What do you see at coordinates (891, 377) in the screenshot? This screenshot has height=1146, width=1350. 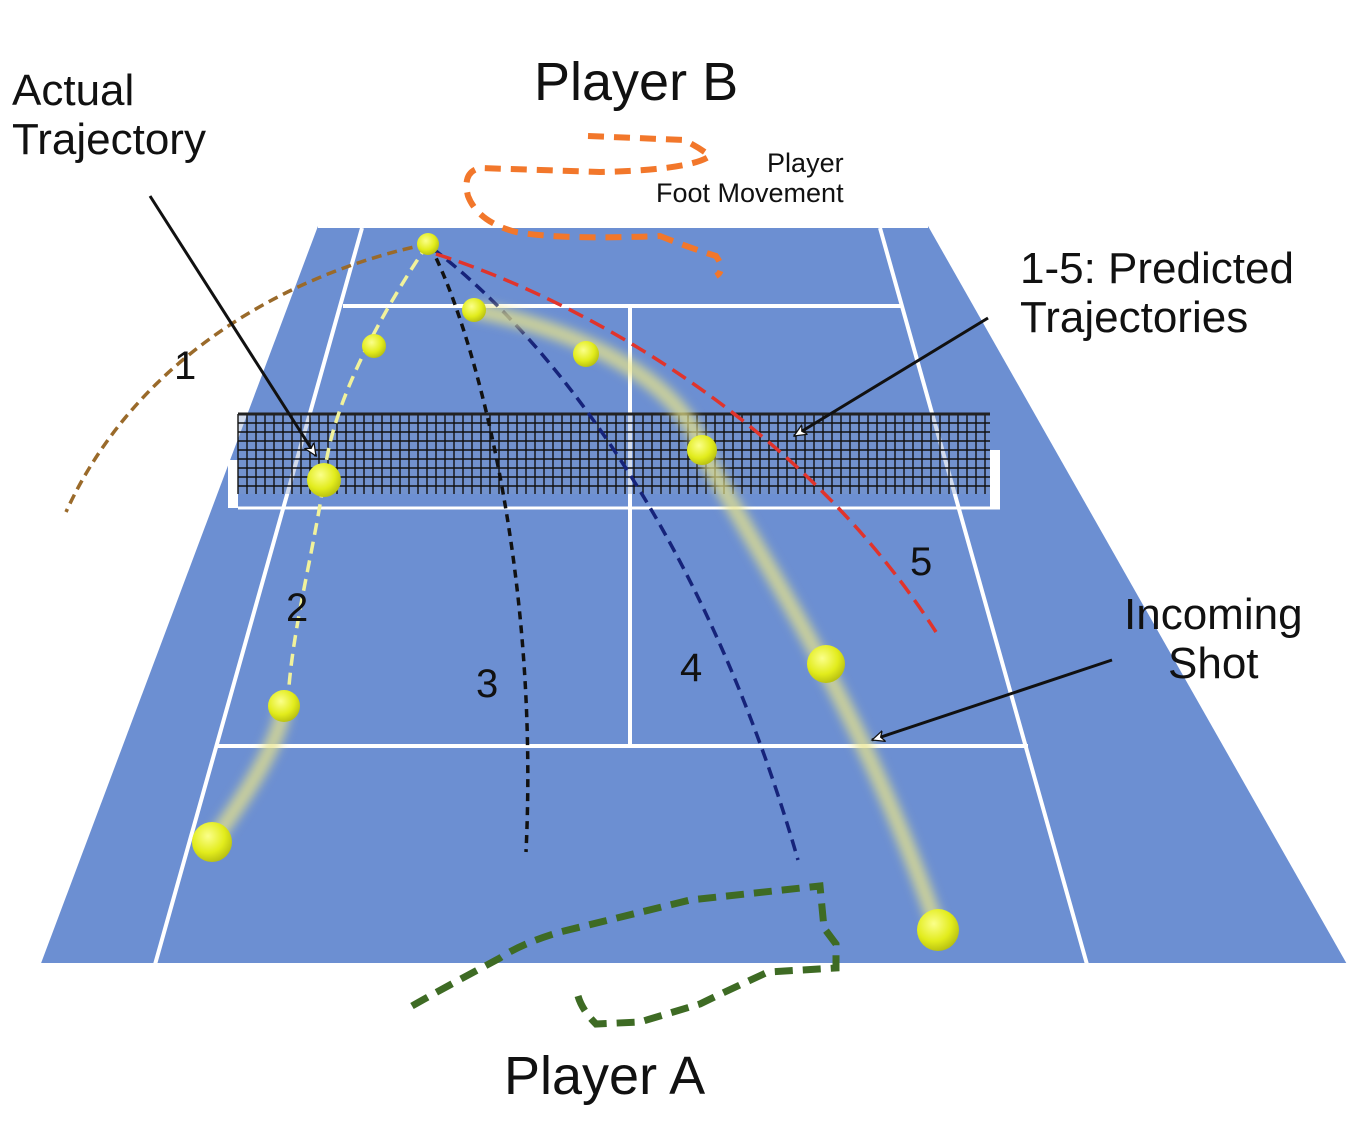 I see `predicted-trajectories-arrow` at bounding box center [891, 377].